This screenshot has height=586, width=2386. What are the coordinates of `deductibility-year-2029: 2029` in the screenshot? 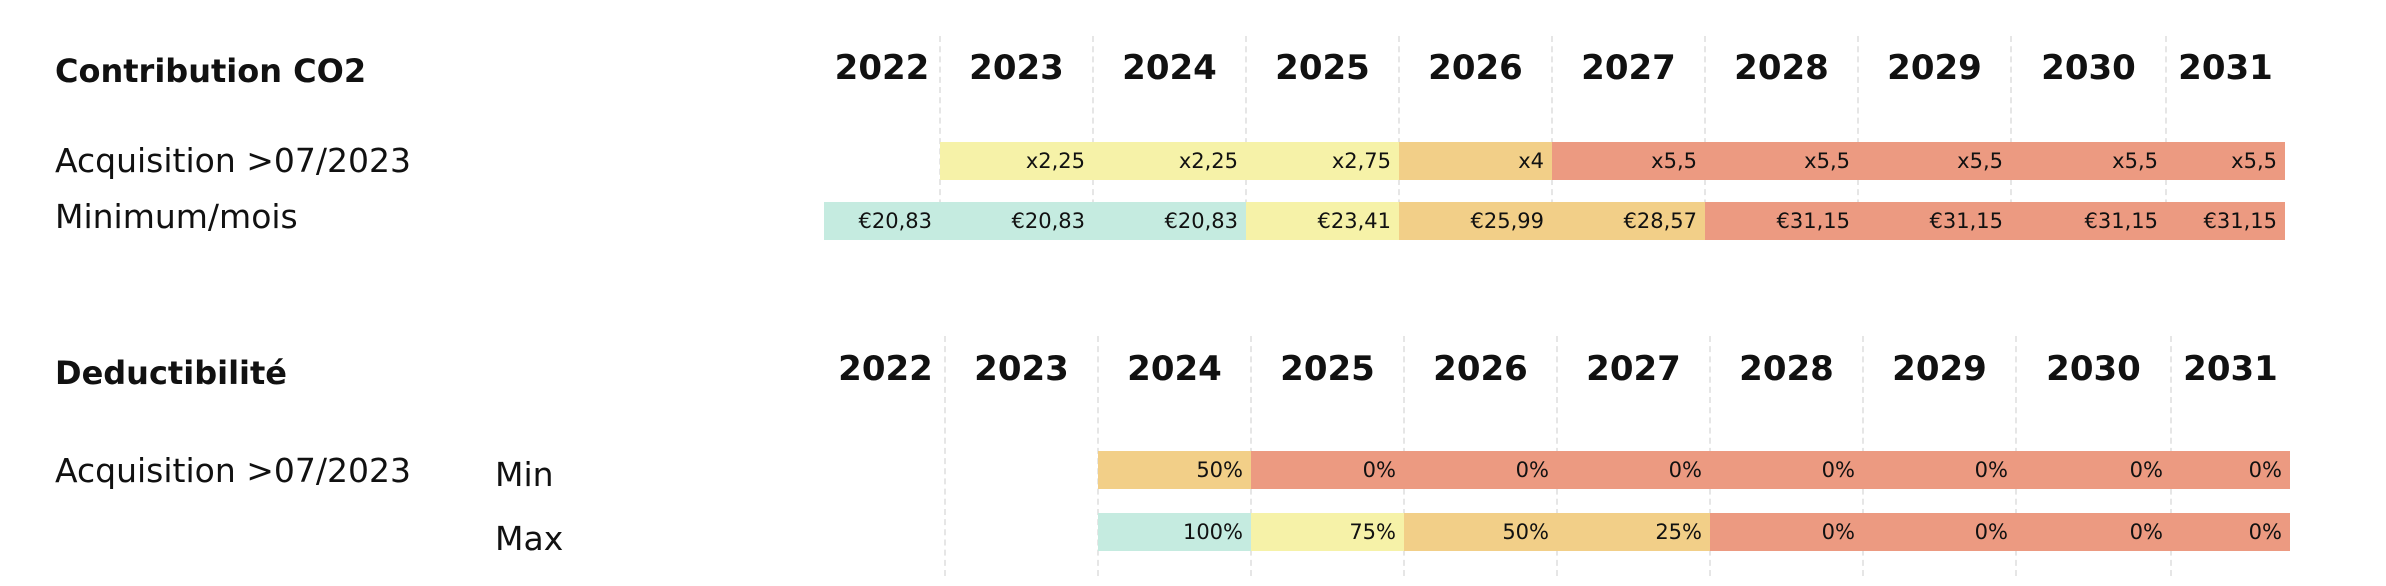 It's located at (1939, 369).